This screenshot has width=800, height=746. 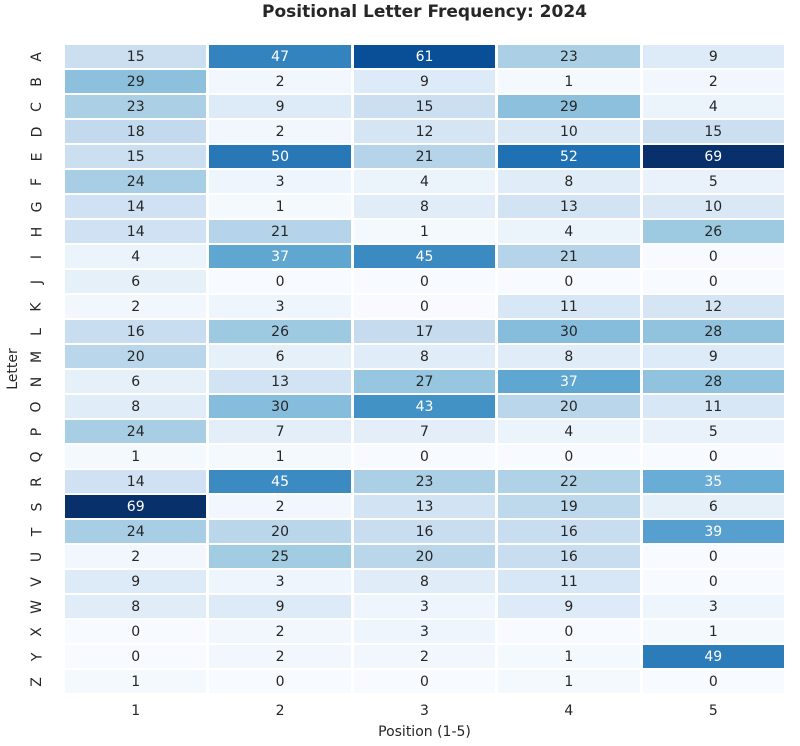 I want to click on y-tick-label: V, so click(x=36, y=581).